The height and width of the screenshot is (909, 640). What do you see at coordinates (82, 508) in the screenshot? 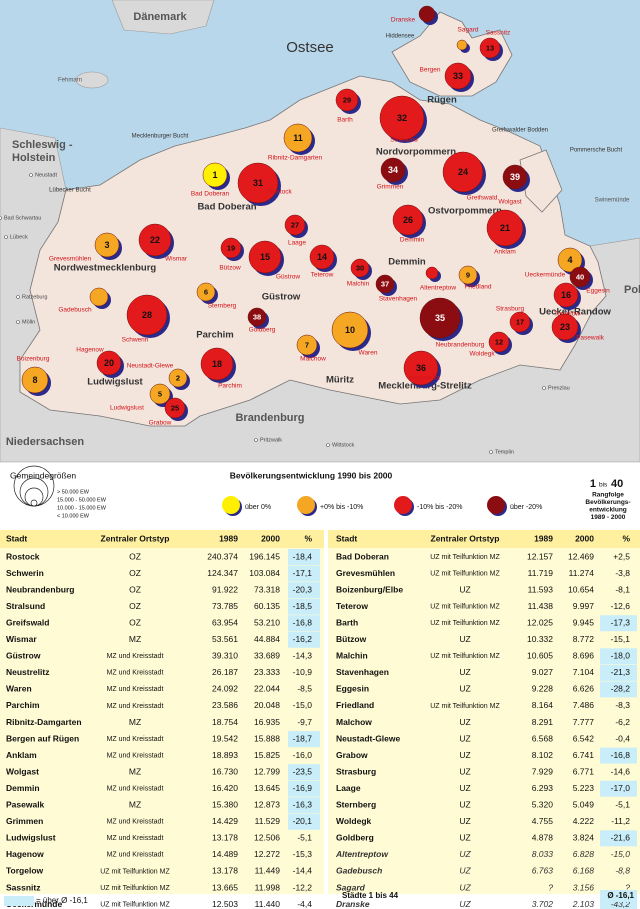
I see `legend-size-label: 10.000 - 15.000 EW` at bounding box center [82, 508].